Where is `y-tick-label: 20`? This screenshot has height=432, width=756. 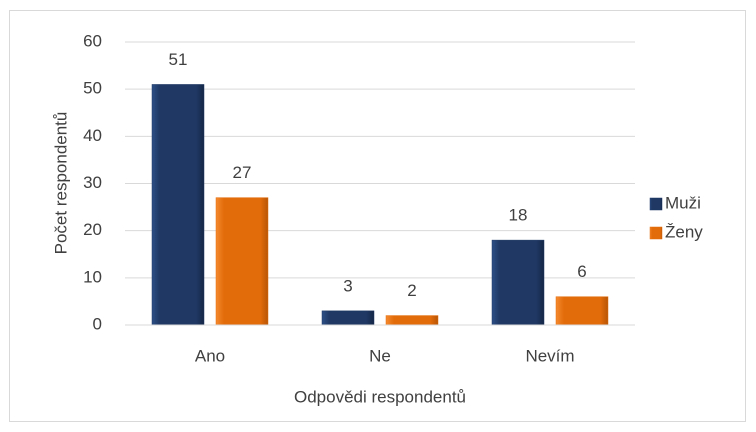
y-tick-label: 20 is located at coordinates (92, 229).